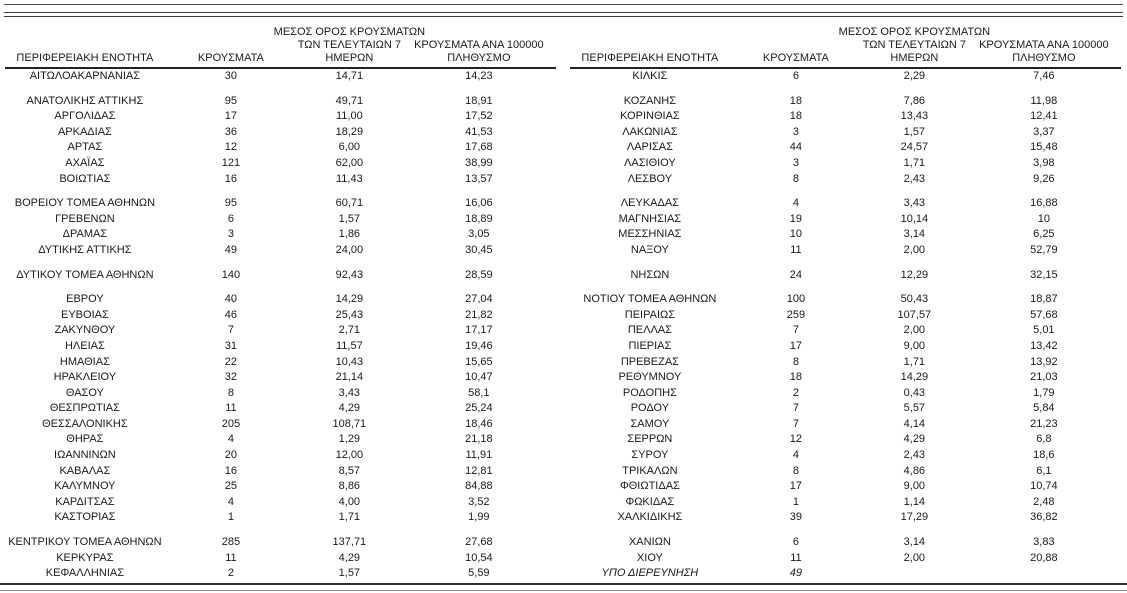 The height and width of the screenshot is (593, 1127). I want to click on avg7-cell: 2,43, so click(914, 455).